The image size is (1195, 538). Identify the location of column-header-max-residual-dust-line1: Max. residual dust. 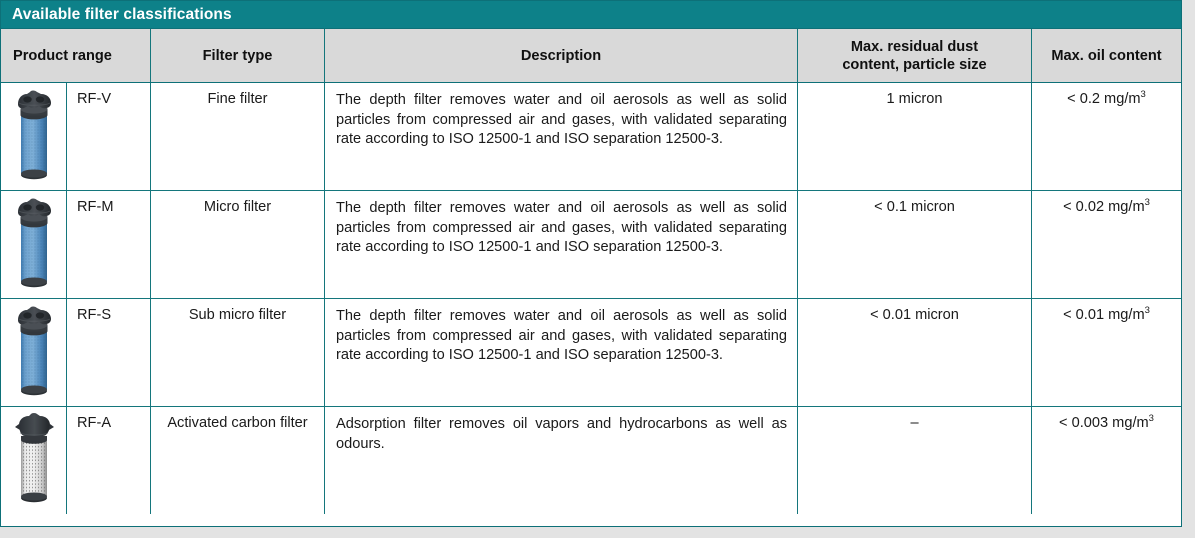
(914, 46).